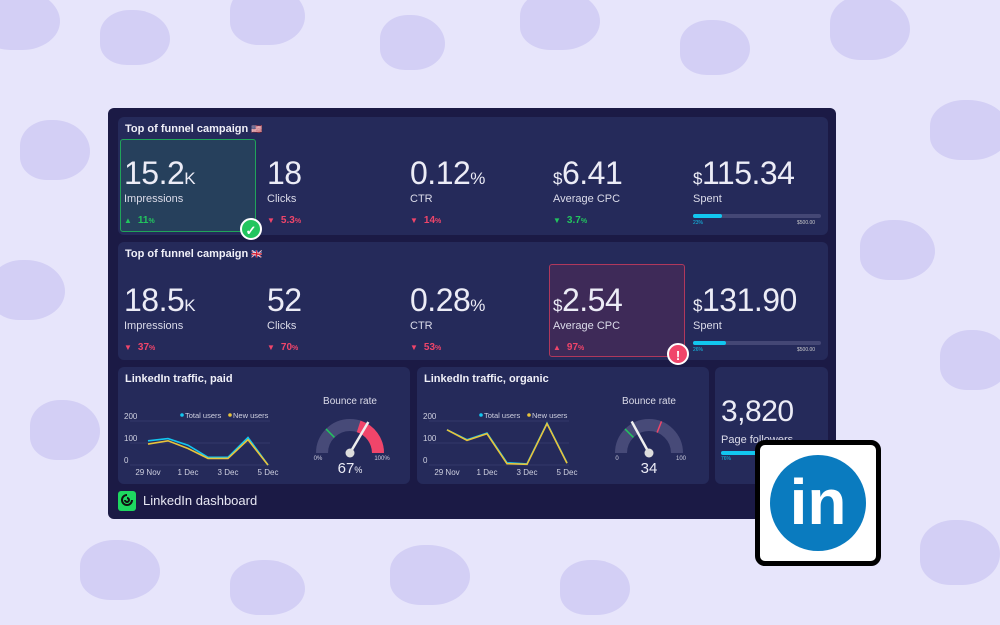 This screenshot has height=625, width=1000. I want to click on metric-ctr: 0.12% CTR ▼ 14%, so click(472, 175).